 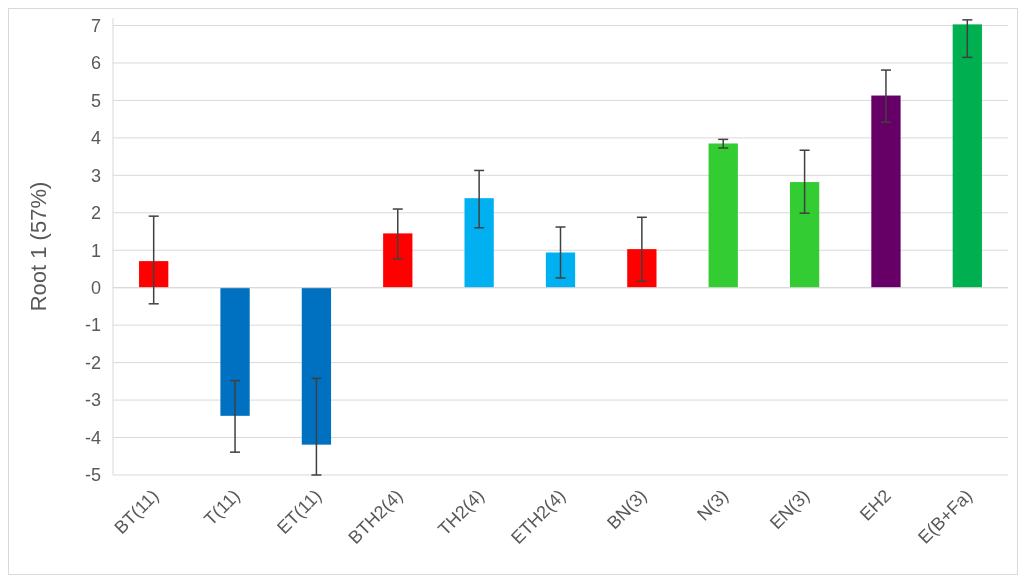 I want to click on y-tick-label: 7, so click(x=95, y=25).